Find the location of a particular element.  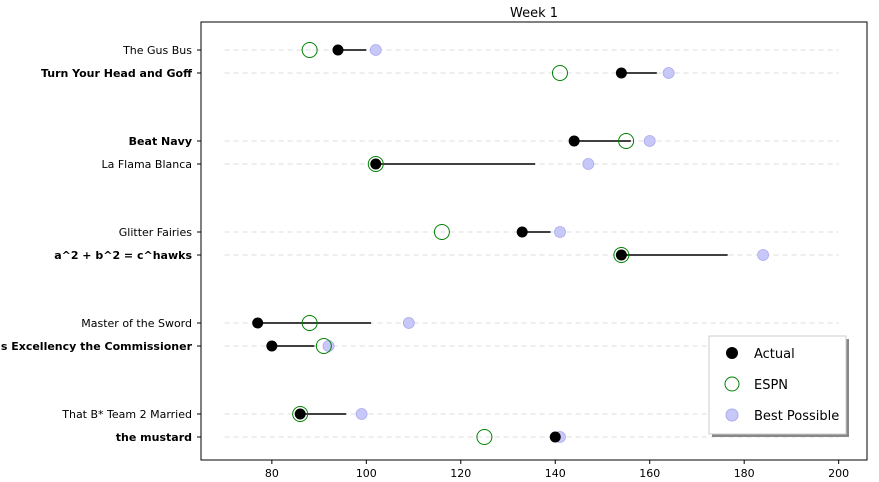

team-label: Turn Your Head and Goff is located at coordinates (116, 73).